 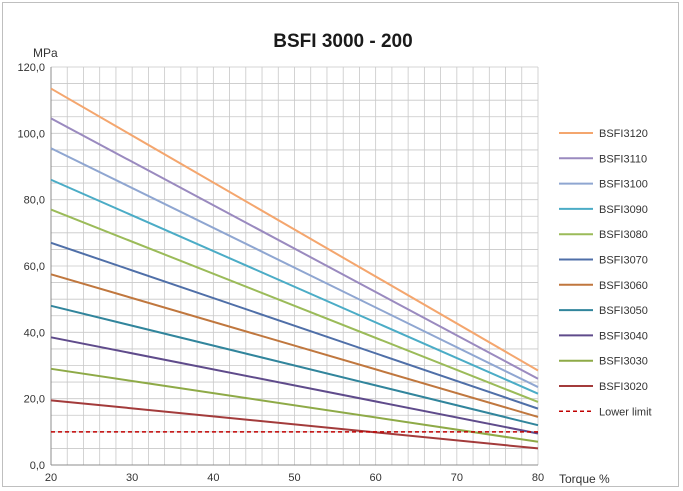 What do you see at coordinates (623, 362) in the screenshot?
I see `legend-label: BSFI3030` at bounding box center [623, 362].